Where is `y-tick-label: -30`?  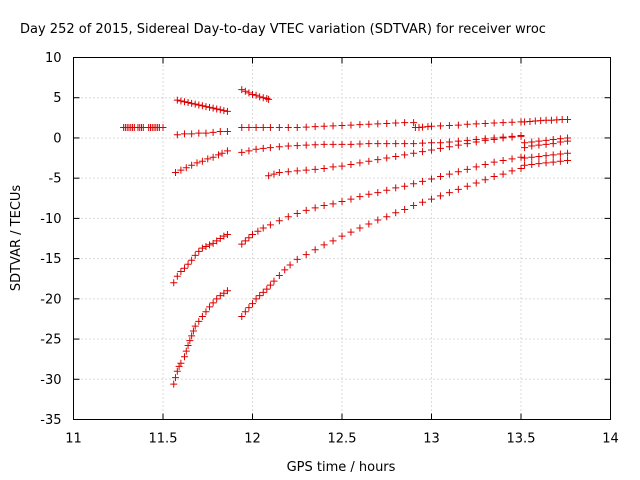
y-tick-label: -30 is located at coordinates (50, 380).